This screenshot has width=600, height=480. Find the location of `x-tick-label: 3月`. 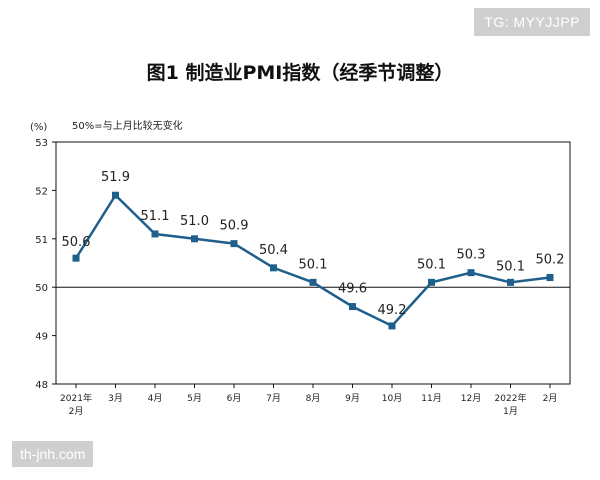

x-tick-label: 3月 is located at coordinates (115, 398).